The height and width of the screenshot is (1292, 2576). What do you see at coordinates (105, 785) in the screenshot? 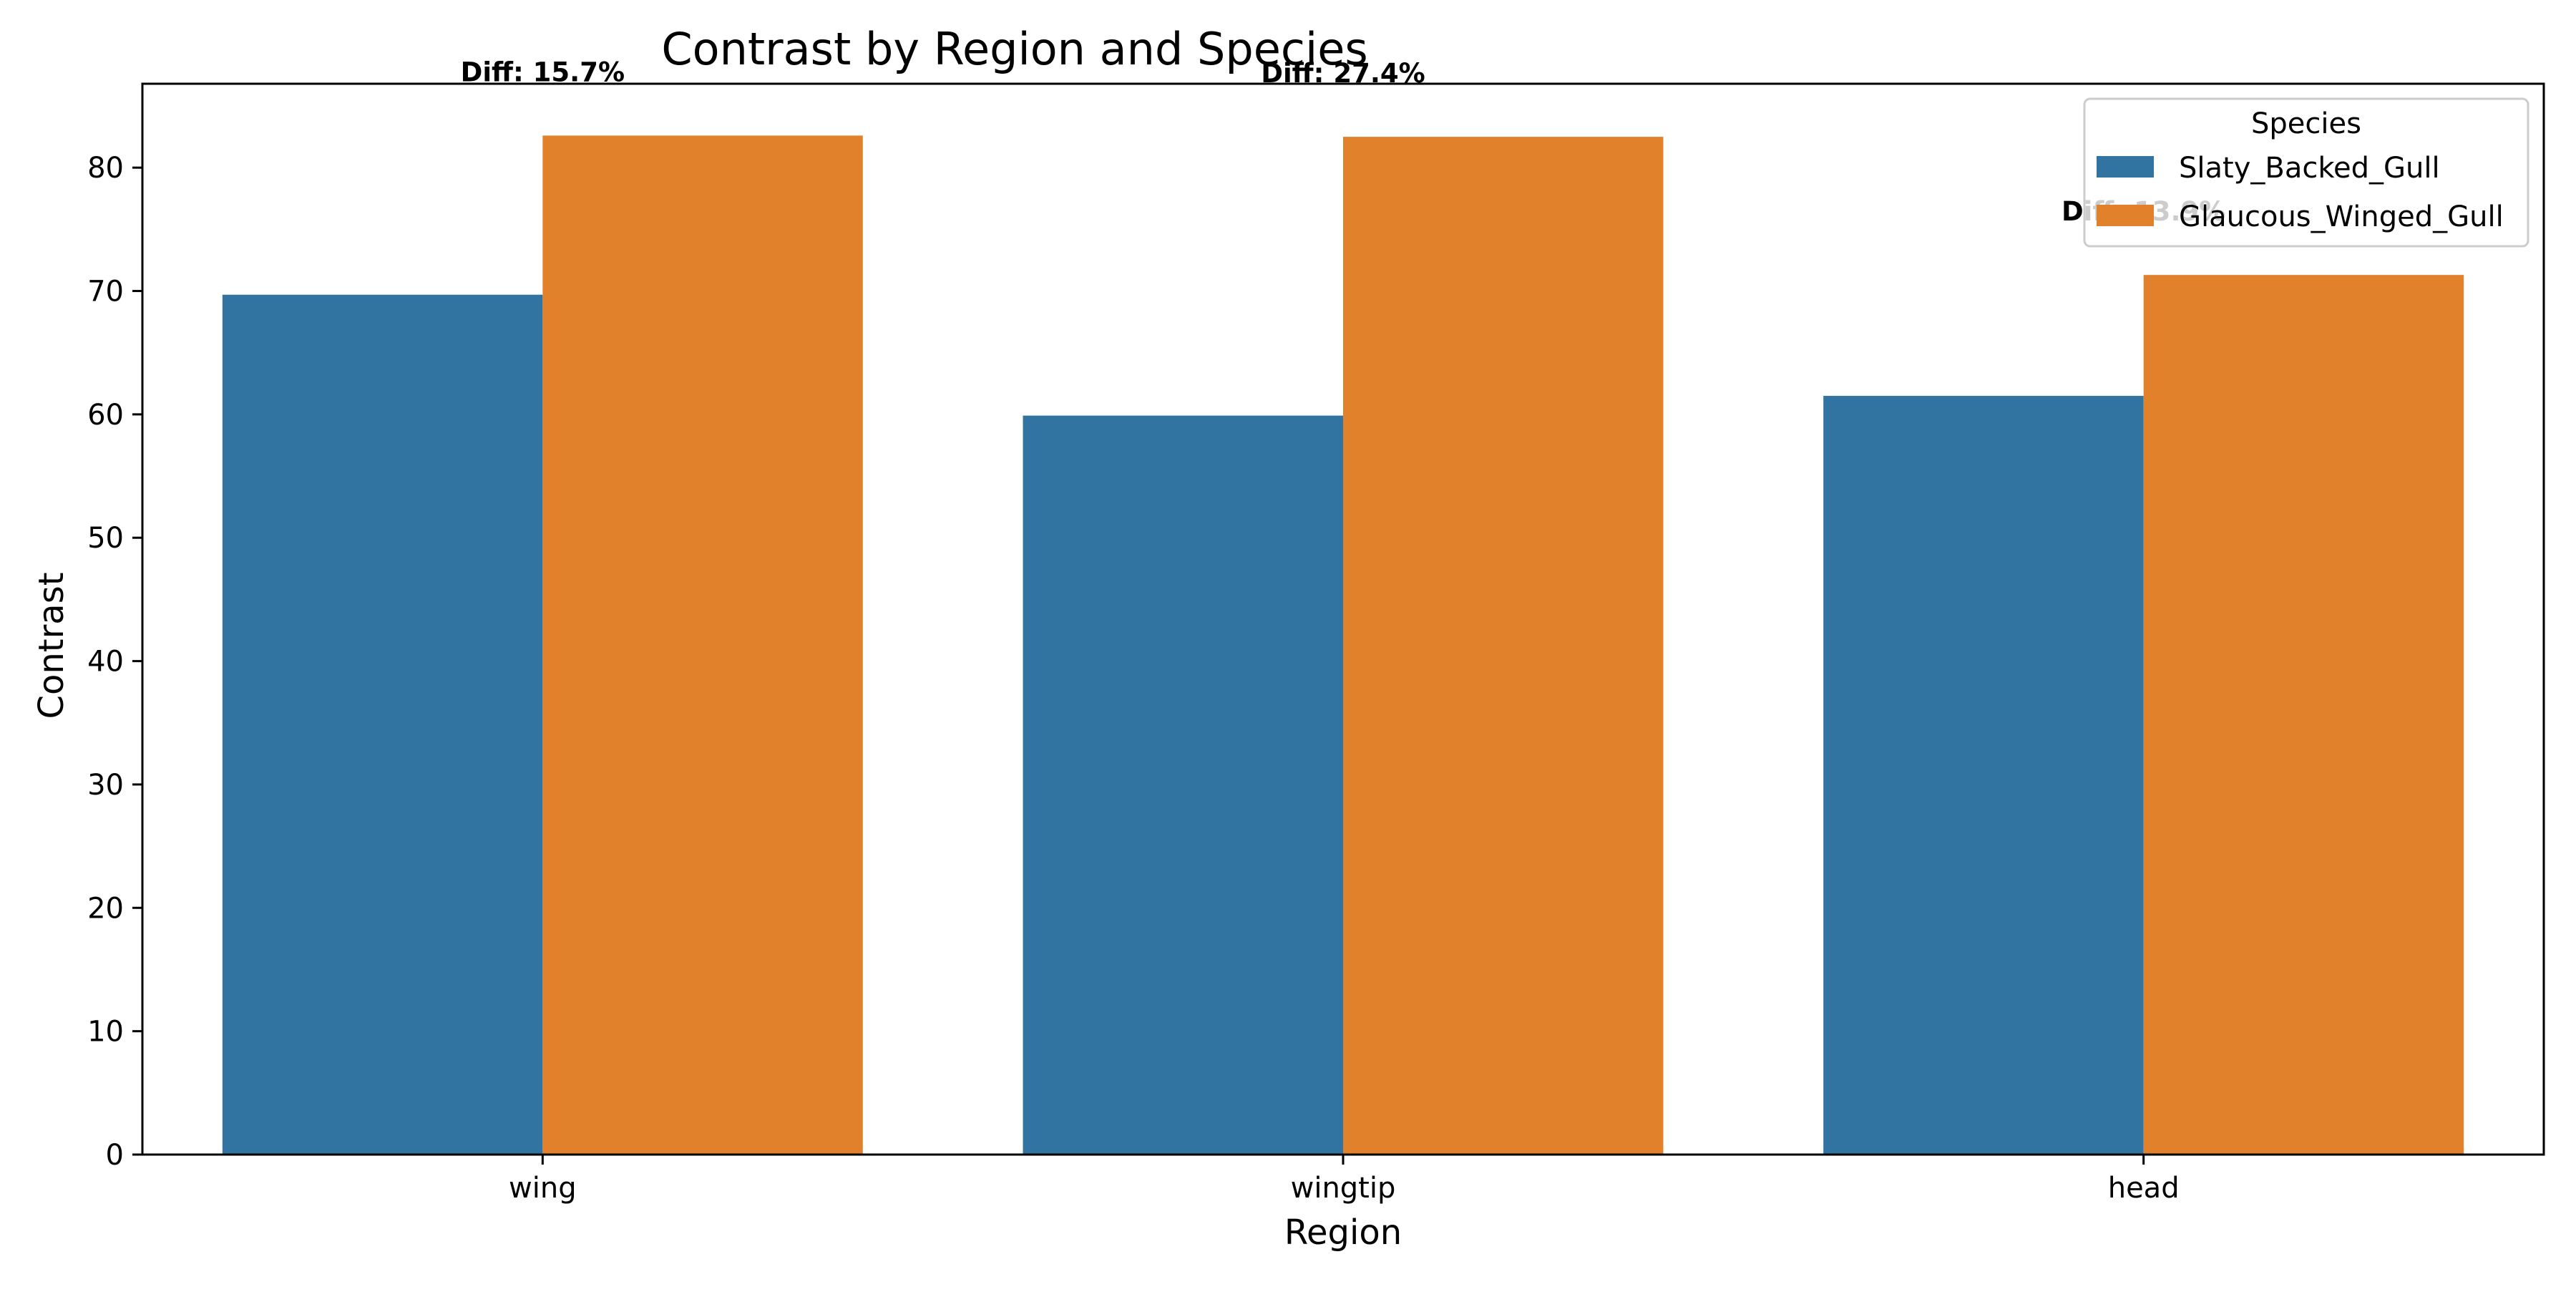
I see `y-tick-label: 30` at bounding box center [105, 785].